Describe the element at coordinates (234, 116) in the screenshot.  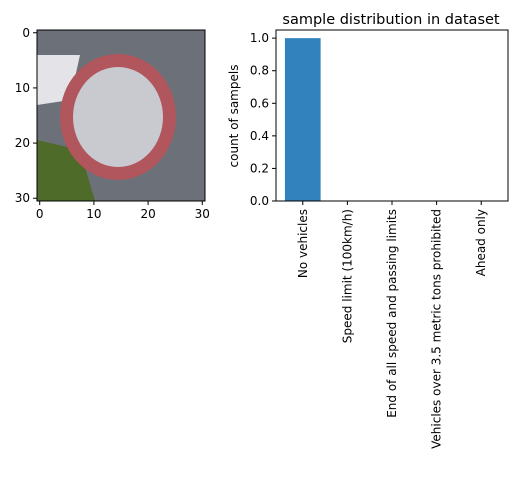
I see `y-axis-label: count of sampels` at that location.